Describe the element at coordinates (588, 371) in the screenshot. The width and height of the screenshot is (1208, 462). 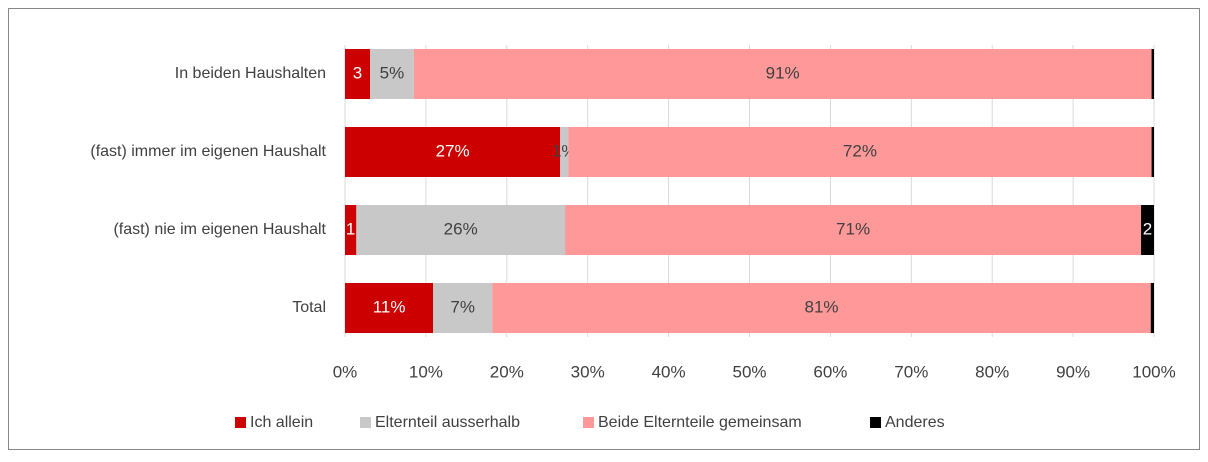
I see `x-tick-label: 30%` at that location.